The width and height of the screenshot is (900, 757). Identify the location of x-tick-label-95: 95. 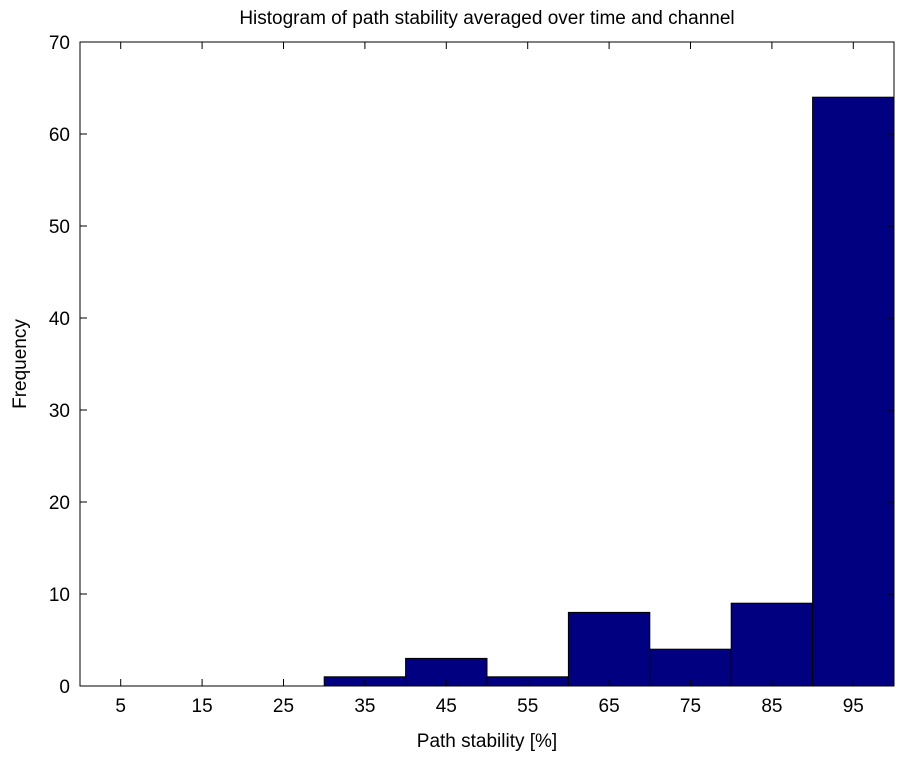
(853, 706).